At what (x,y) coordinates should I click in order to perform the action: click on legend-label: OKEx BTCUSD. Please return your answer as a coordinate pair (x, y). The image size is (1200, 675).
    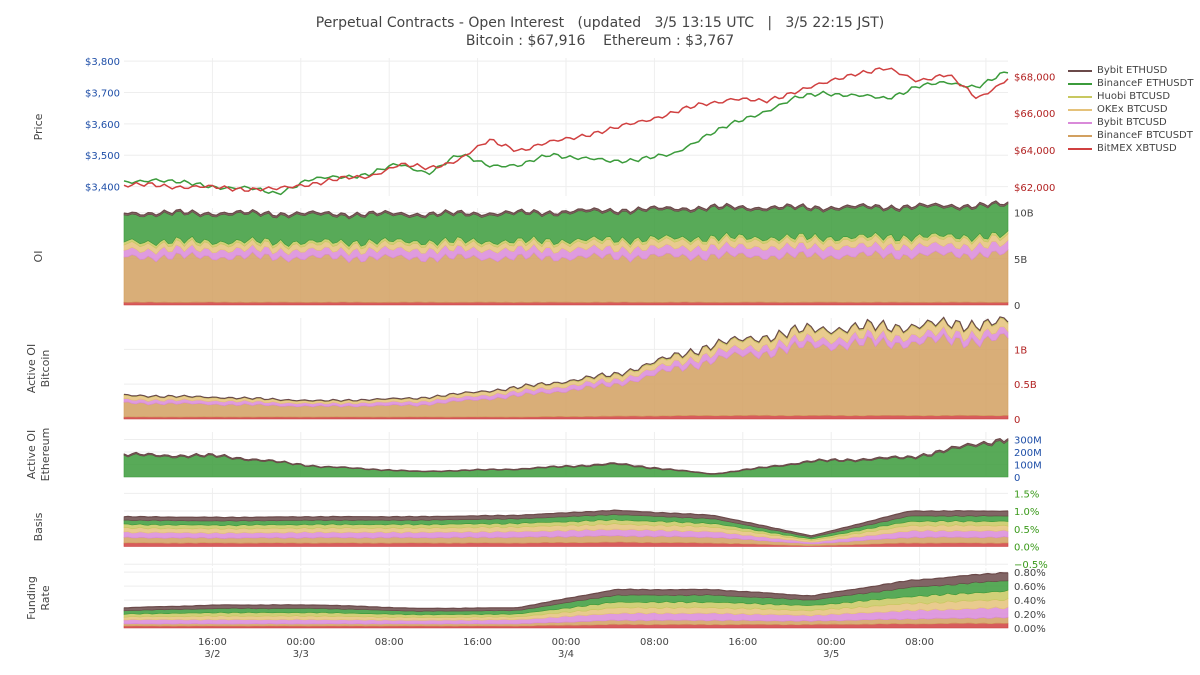
    Looking at the image, I should click on (1132, 109).